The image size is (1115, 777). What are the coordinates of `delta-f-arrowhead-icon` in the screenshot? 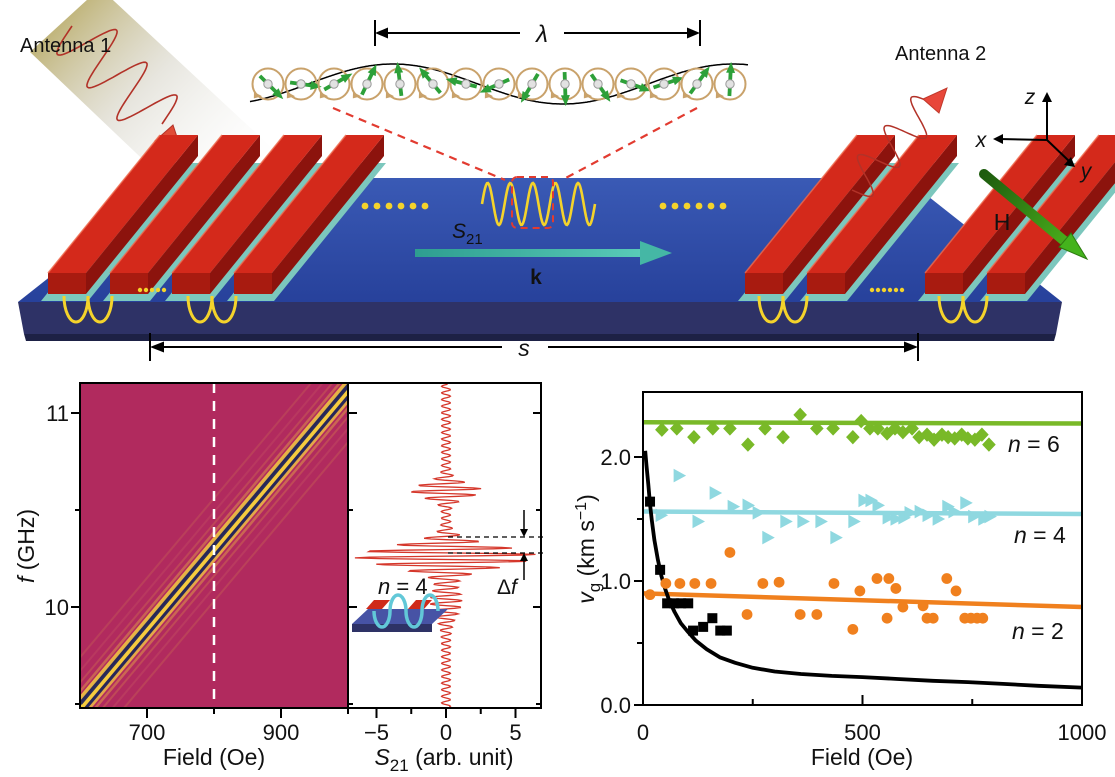 It's located at (524, 533).